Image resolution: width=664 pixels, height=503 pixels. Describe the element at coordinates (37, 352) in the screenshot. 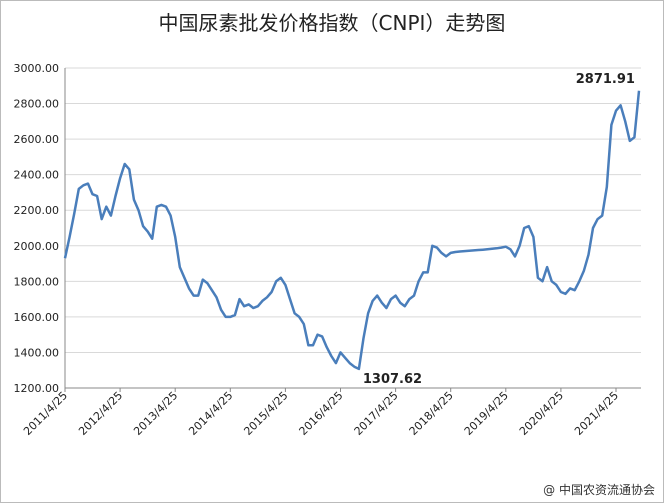

I see `y-tick-label: 1400.00` at that location.